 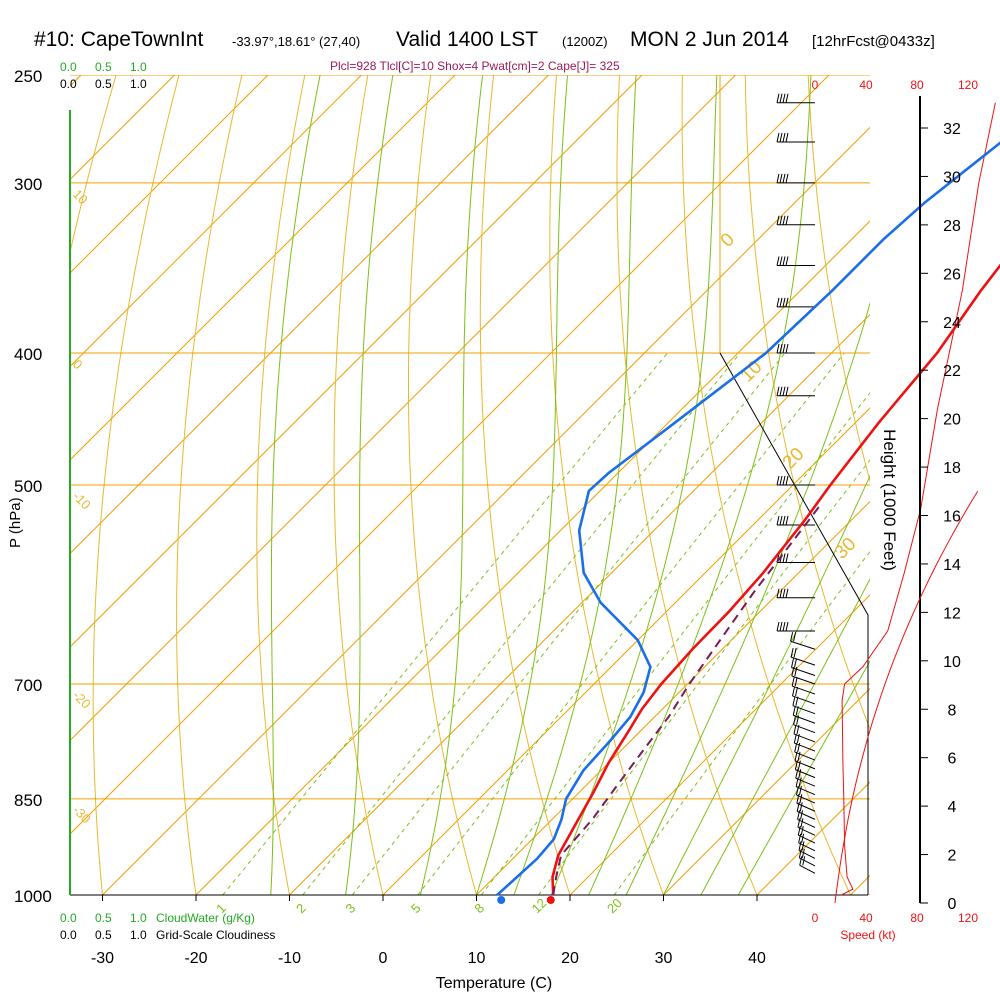 What do you see at coordinates (539, 905) in the screenshot?
I see `mixing-ratio-label: 12` at bounding box center [539, 905].